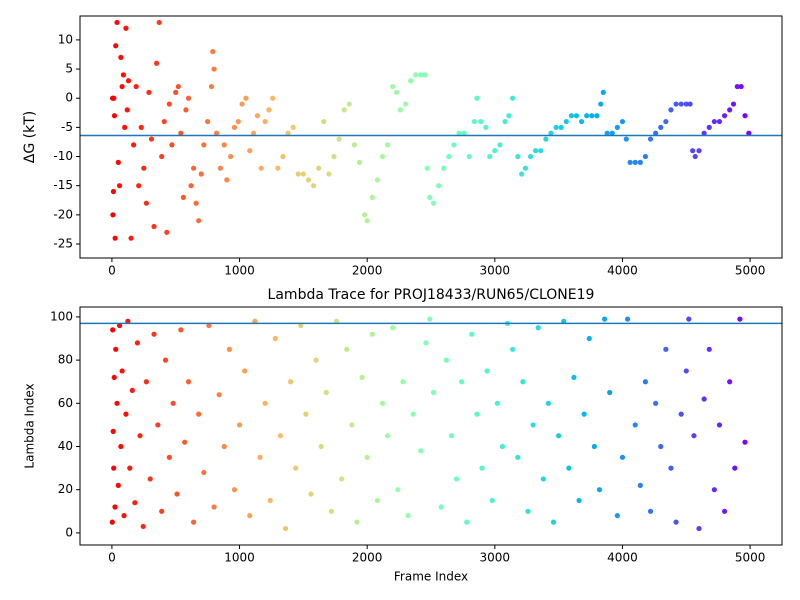 The height and width of the screenshot is (600, 800). I want to click on y-tick-label: -10, so click(63, 156).